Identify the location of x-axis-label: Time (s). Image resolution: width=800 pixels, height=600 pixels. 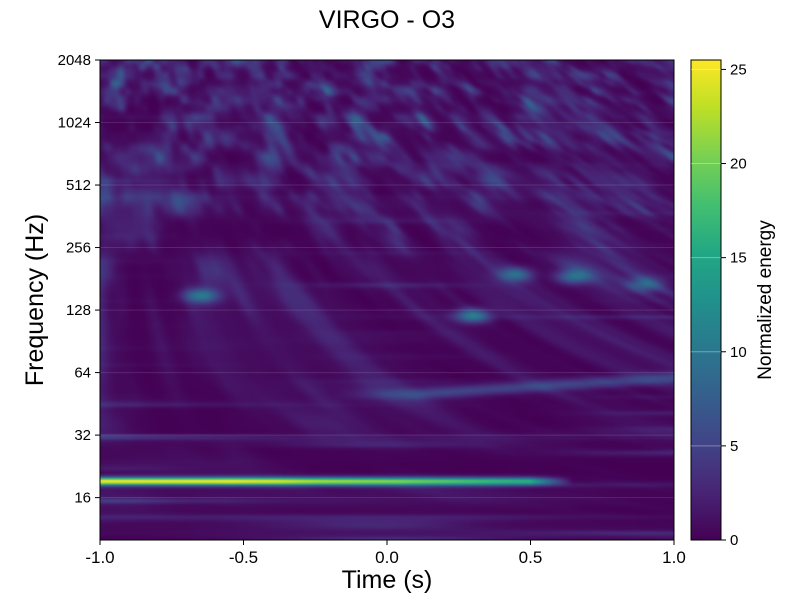
(387, 580).